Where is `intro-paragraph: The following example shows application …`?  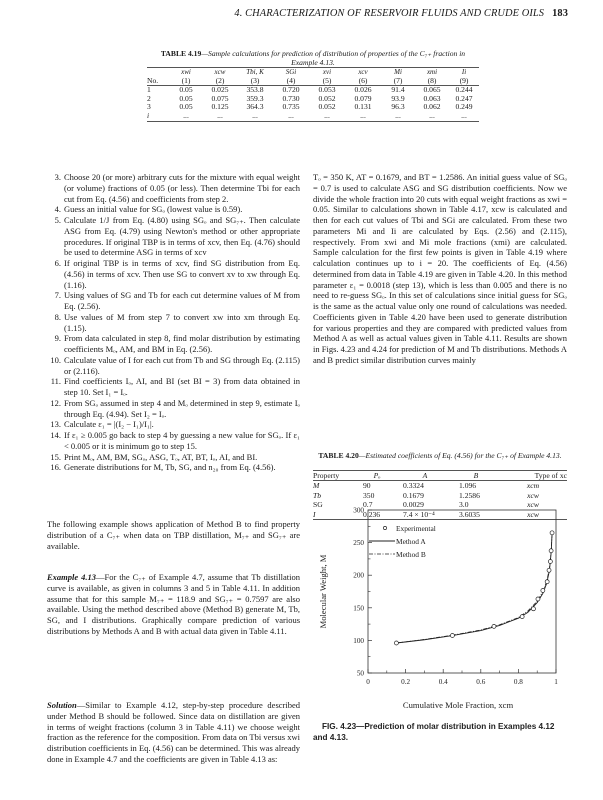
intro-paragraph: The following example shows application … is located at coordinates (173, 535).